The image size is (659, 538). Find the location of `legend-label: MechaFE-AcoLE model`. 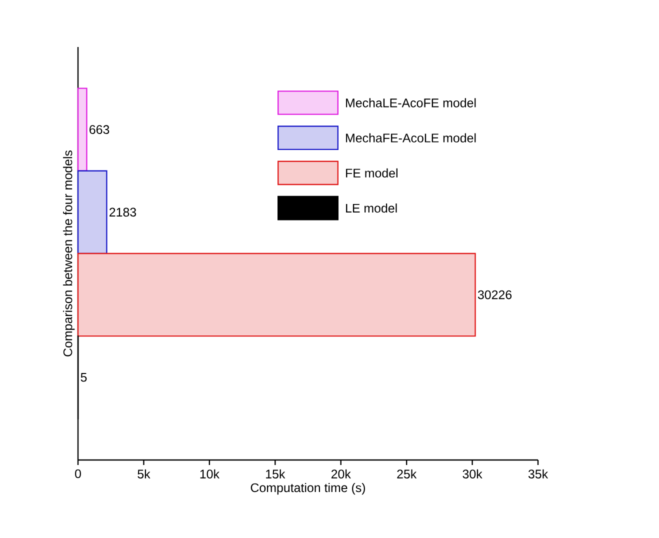

legend-label: MechaFE-AcoLE model is located at coordinates (411, 137).